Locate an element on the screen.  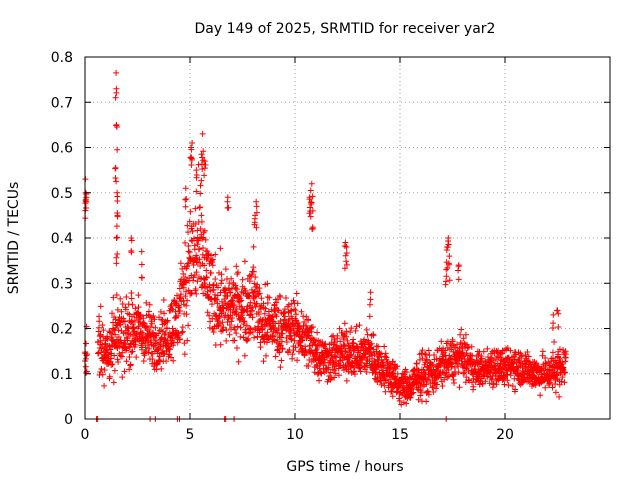
x-tick-label: 0 is located at coordinates (85, 435).